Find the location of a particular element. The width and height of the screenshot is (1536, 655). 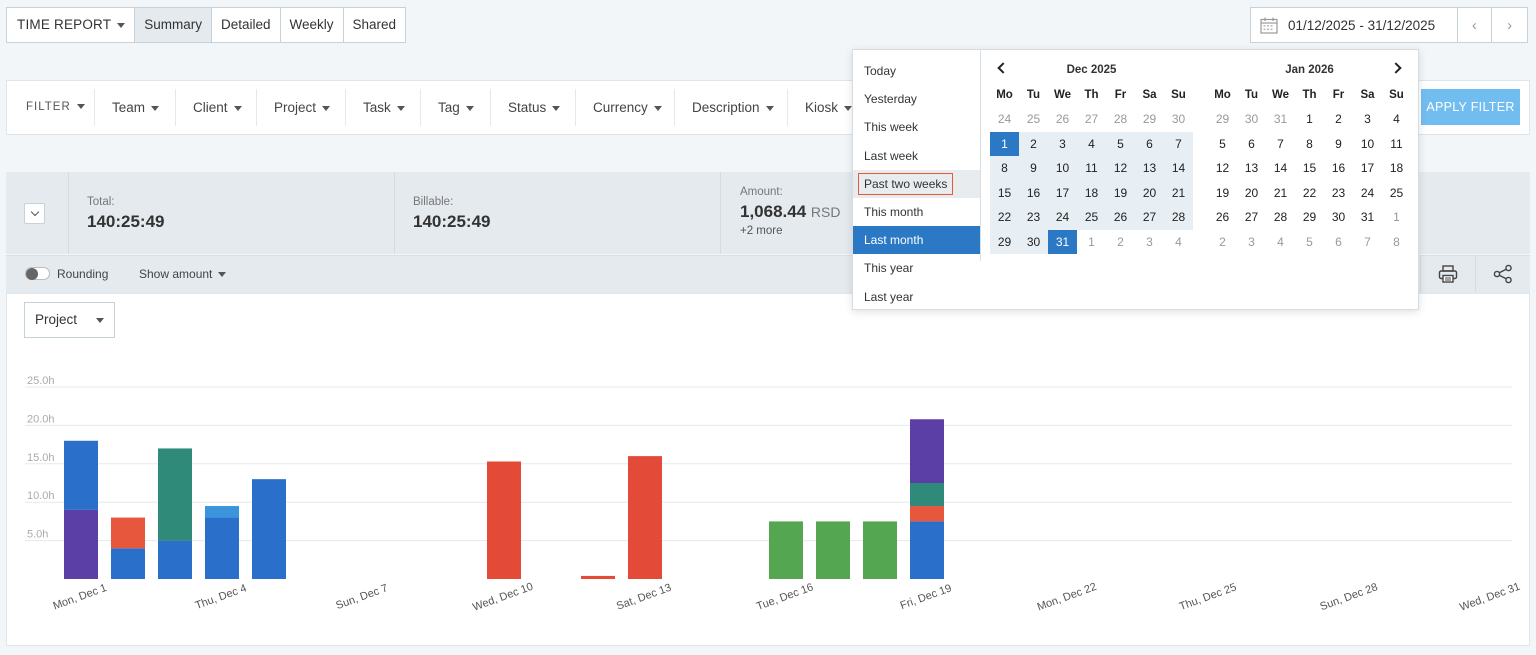

collapse-button is located at coordinates (34, 213).